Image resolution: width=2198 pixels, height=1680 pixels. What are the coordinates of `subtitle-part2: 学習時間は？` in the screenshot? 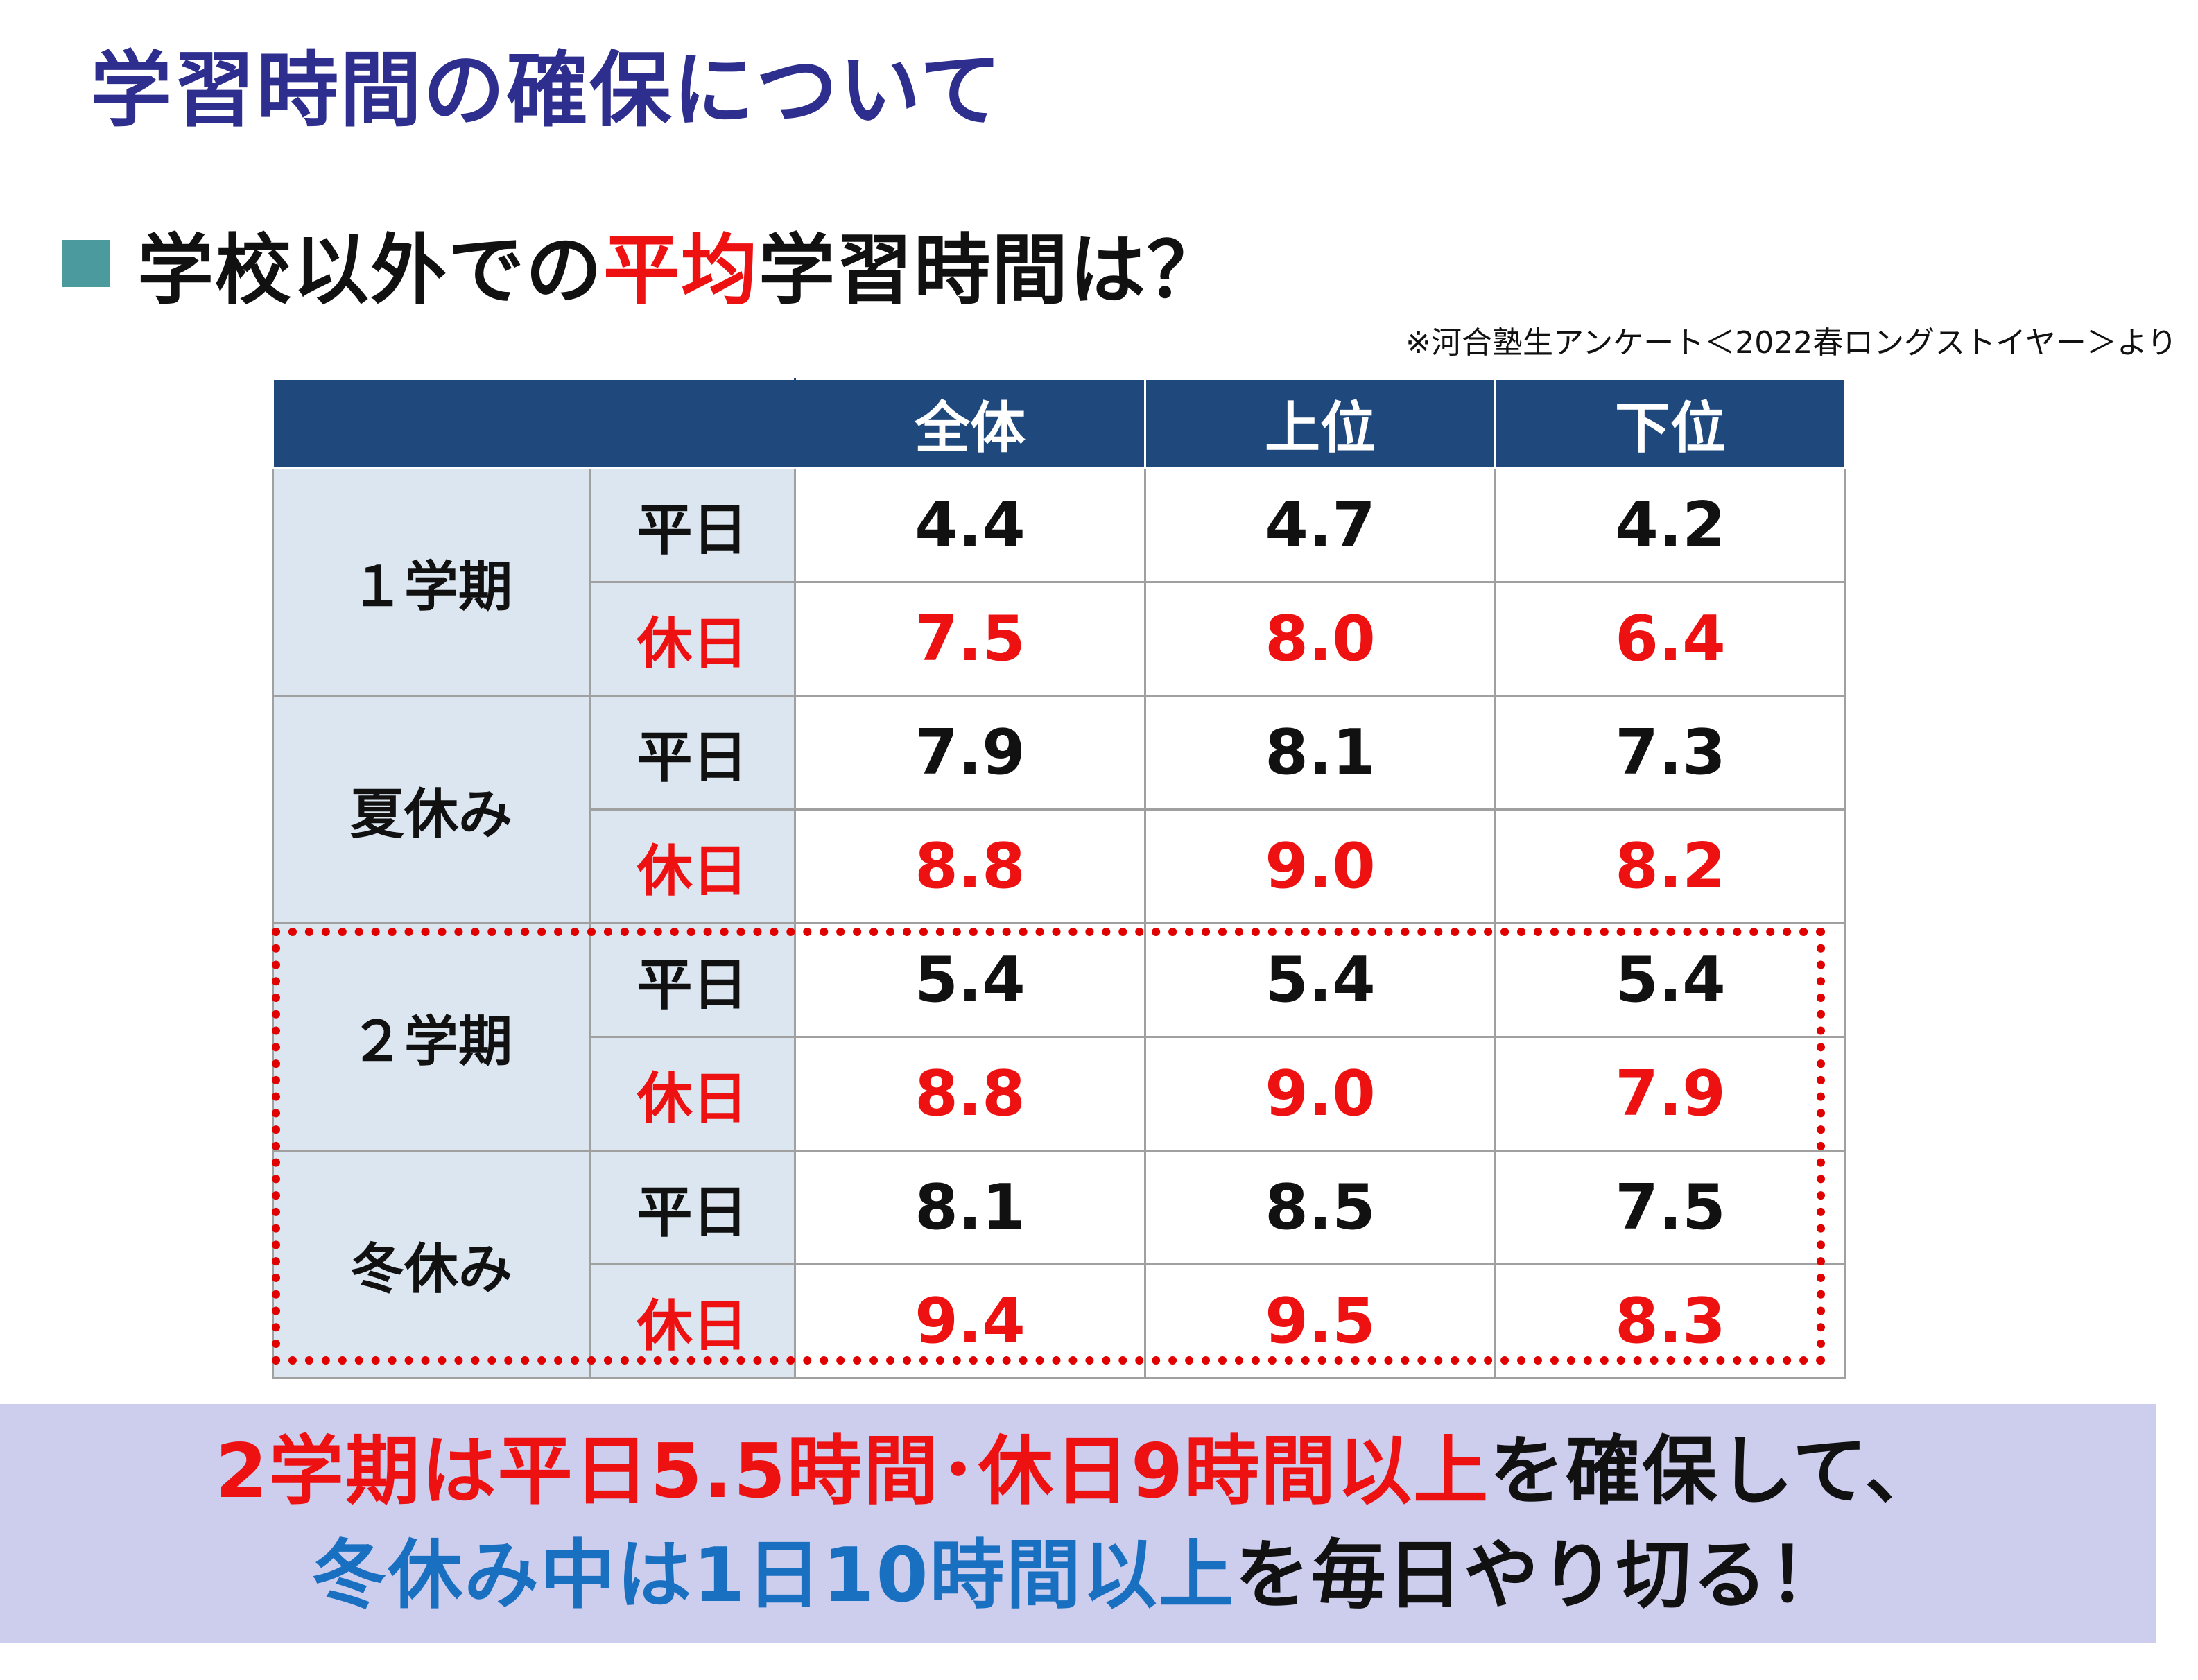 It's located at (992, 270).